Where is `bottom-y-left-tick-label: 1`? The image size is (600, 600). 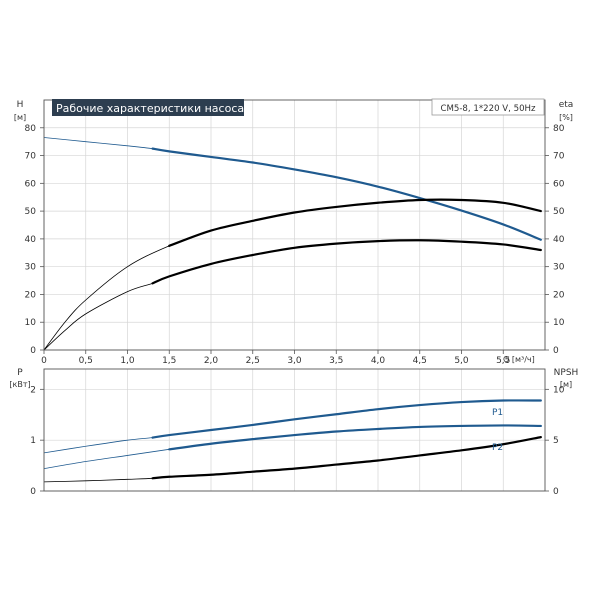 bottom-y-left-tick-label: 1 is located at coordinates (33, 441).